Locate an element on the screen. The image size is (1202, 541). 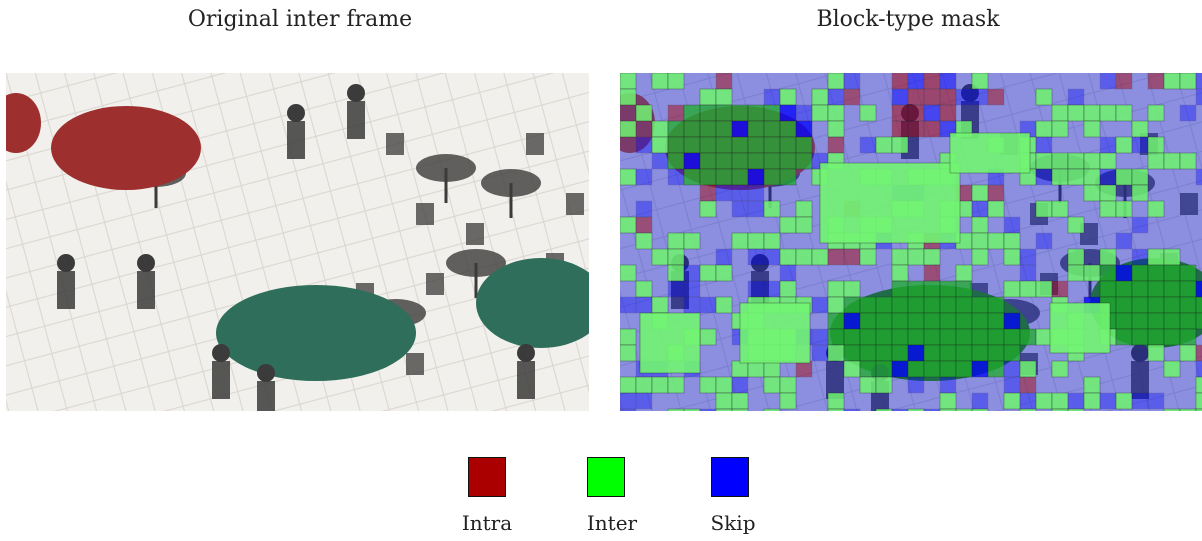
inter-label: Inter is located at coordinates (612, 523).